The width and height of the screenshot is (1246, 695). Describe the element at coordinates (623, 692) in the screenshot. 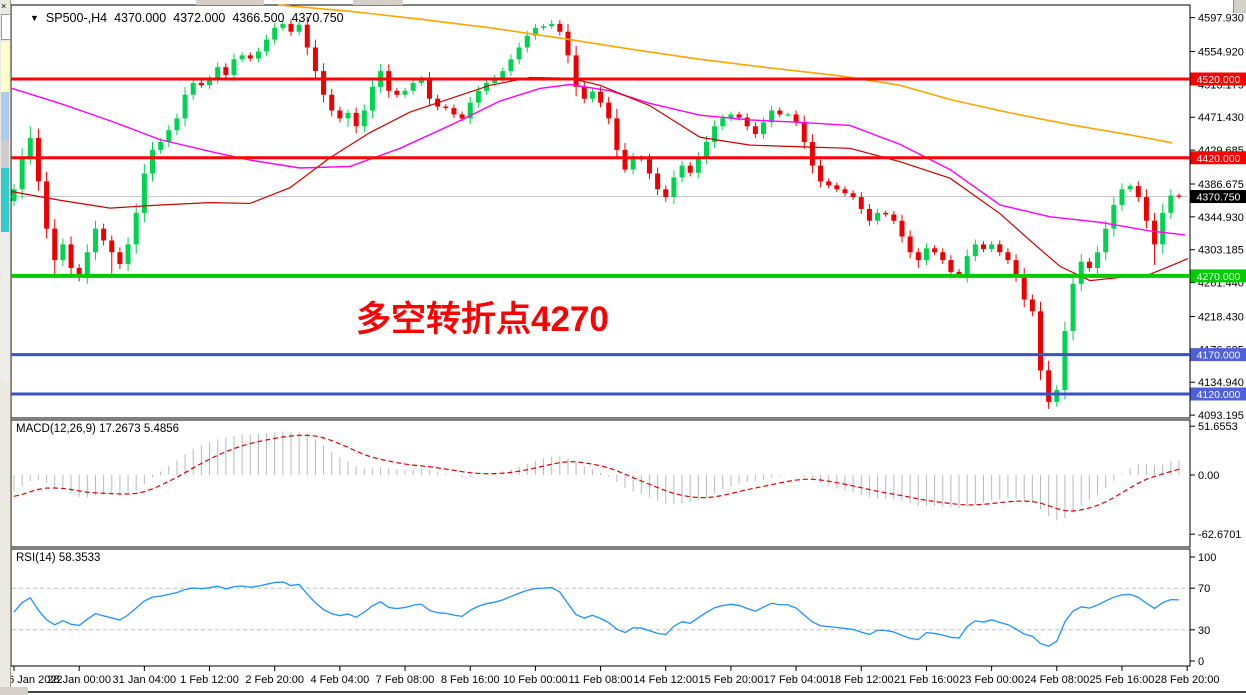

I see `bottom-divider` at that location.